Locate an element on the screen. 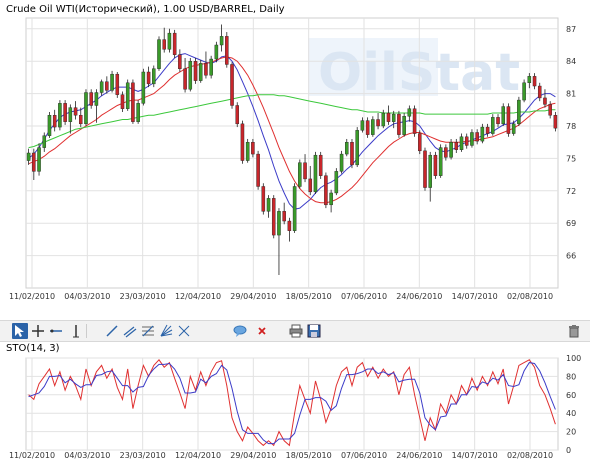 This screenshot has height=460, width=590. comment-bubble-tool-button is located at coordinates (240, 331).